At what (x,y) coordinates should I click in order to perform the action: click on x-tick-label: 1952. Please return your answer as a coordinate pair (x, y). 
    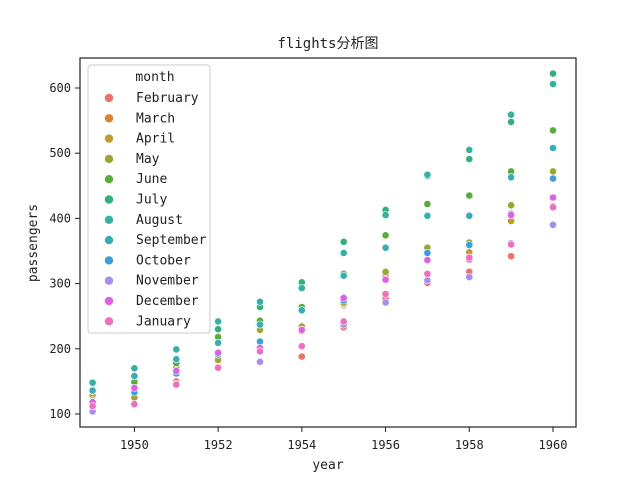
    Looking at the image, I should click on (218, 445).